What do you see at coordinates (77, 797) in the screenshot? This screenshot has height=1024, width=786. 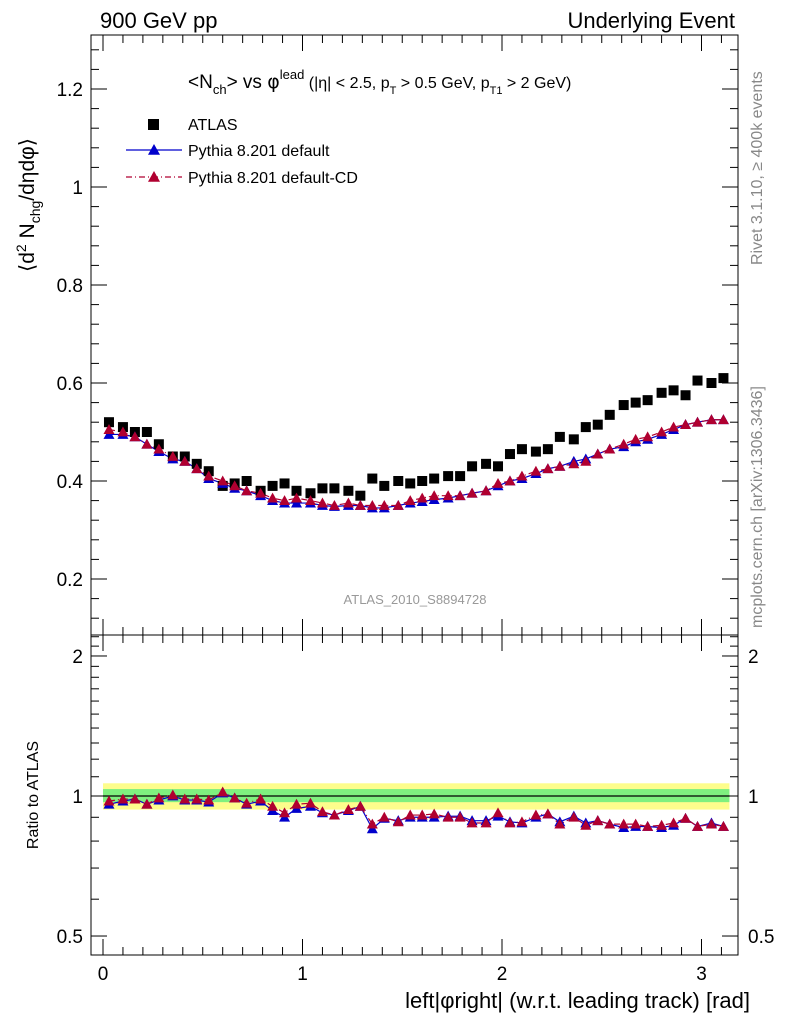 I see `ratio-y-tick-label: 1` at bounding box center [77, 797].